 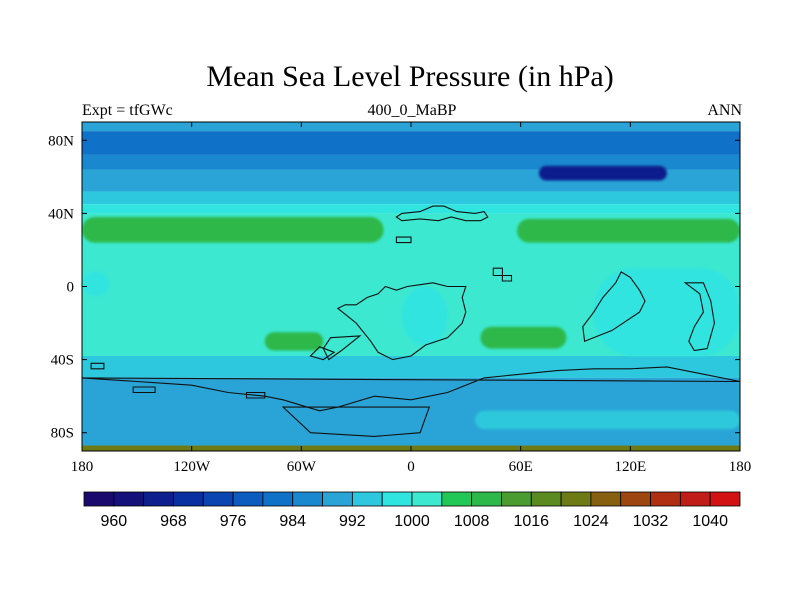 I want to click on colorbar-tick-label: 1008, so click(x=472, y=521).